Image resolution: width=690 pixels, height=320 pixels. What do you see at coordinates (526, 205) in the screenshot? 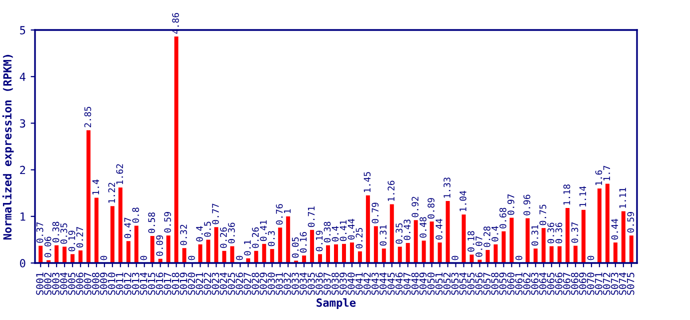
I see `data-label: 0.96` at bounding box center [526, 205].